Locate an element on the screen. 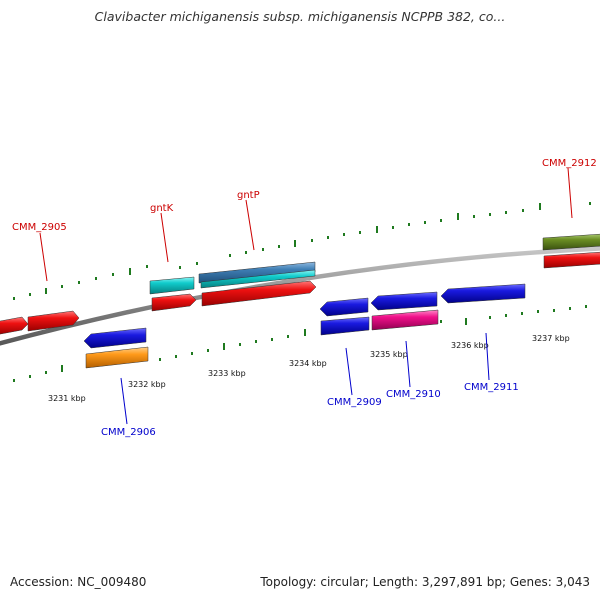  reverse-tick-marks is located at coordinates (300, 343).